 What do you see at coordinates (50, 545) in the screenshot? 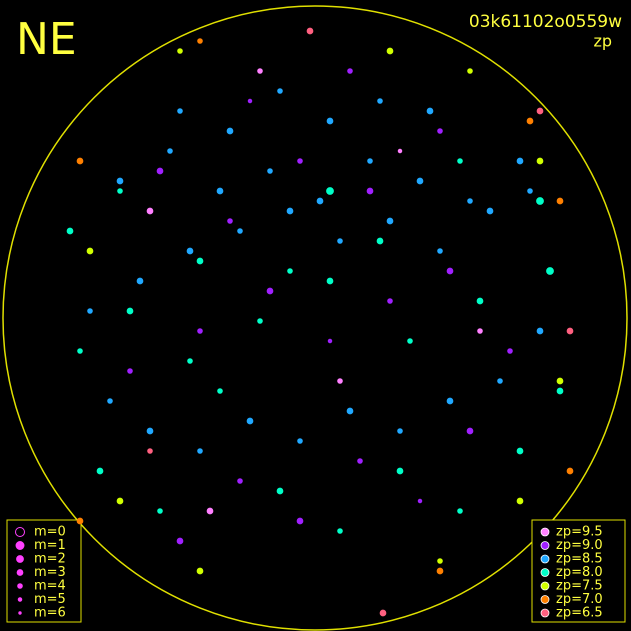
I see `legend-label: m=1` at bounding box center [50, 545].